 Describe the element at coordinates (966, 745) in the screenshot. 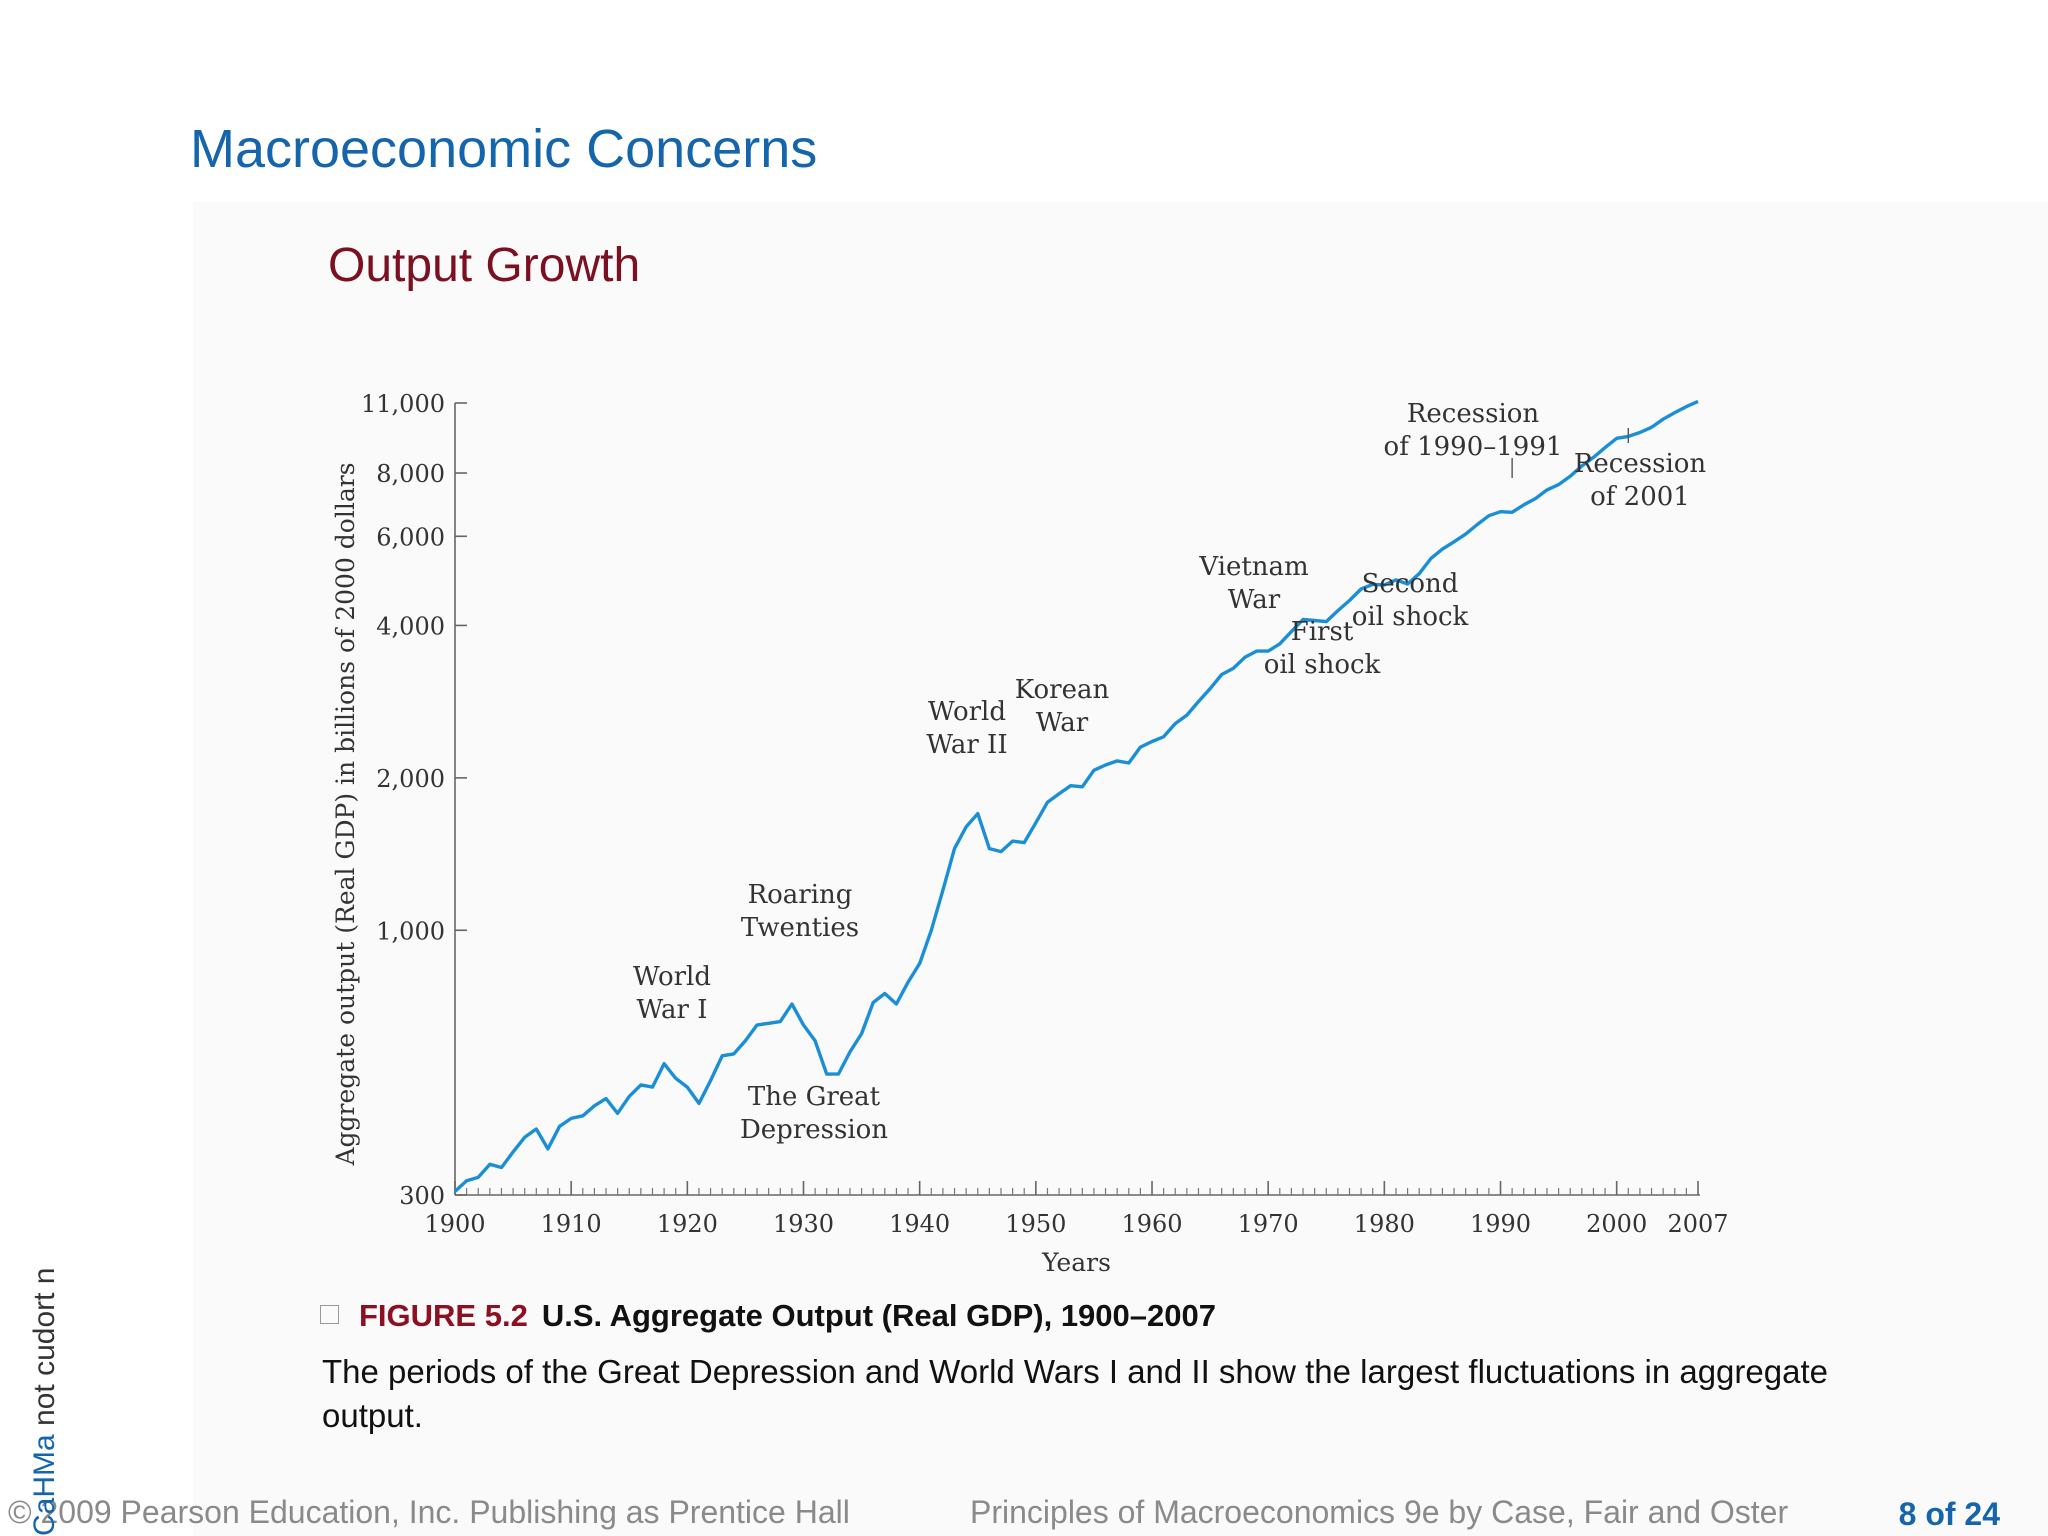

I see `annotation-label: War II` at that location.